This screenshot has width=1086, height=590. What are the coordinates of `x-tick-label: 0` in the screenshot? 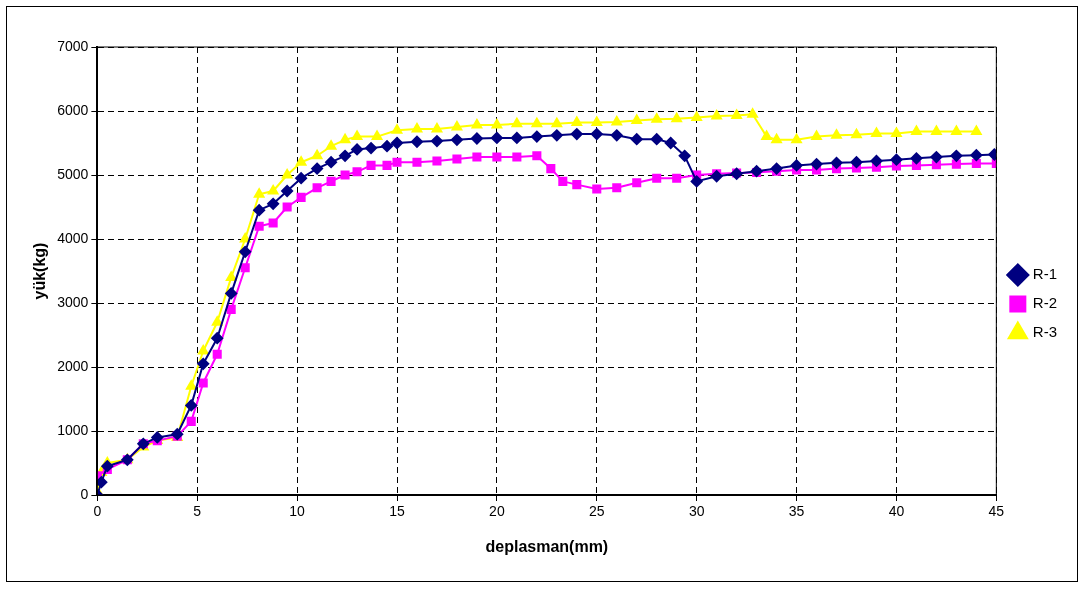 It's located at (97, 511).